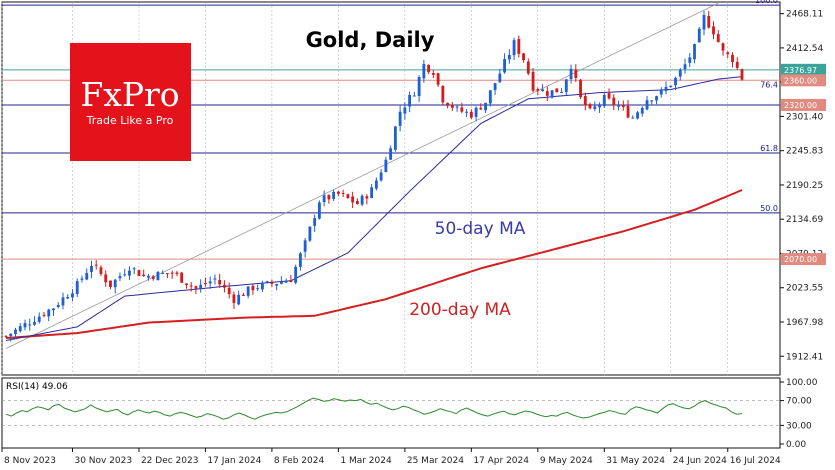 The height and width of the screenshot is (470, 835). Describe the element at coordinates (803, 259) in the screenshot. I see `price-tag-bg` at that location.